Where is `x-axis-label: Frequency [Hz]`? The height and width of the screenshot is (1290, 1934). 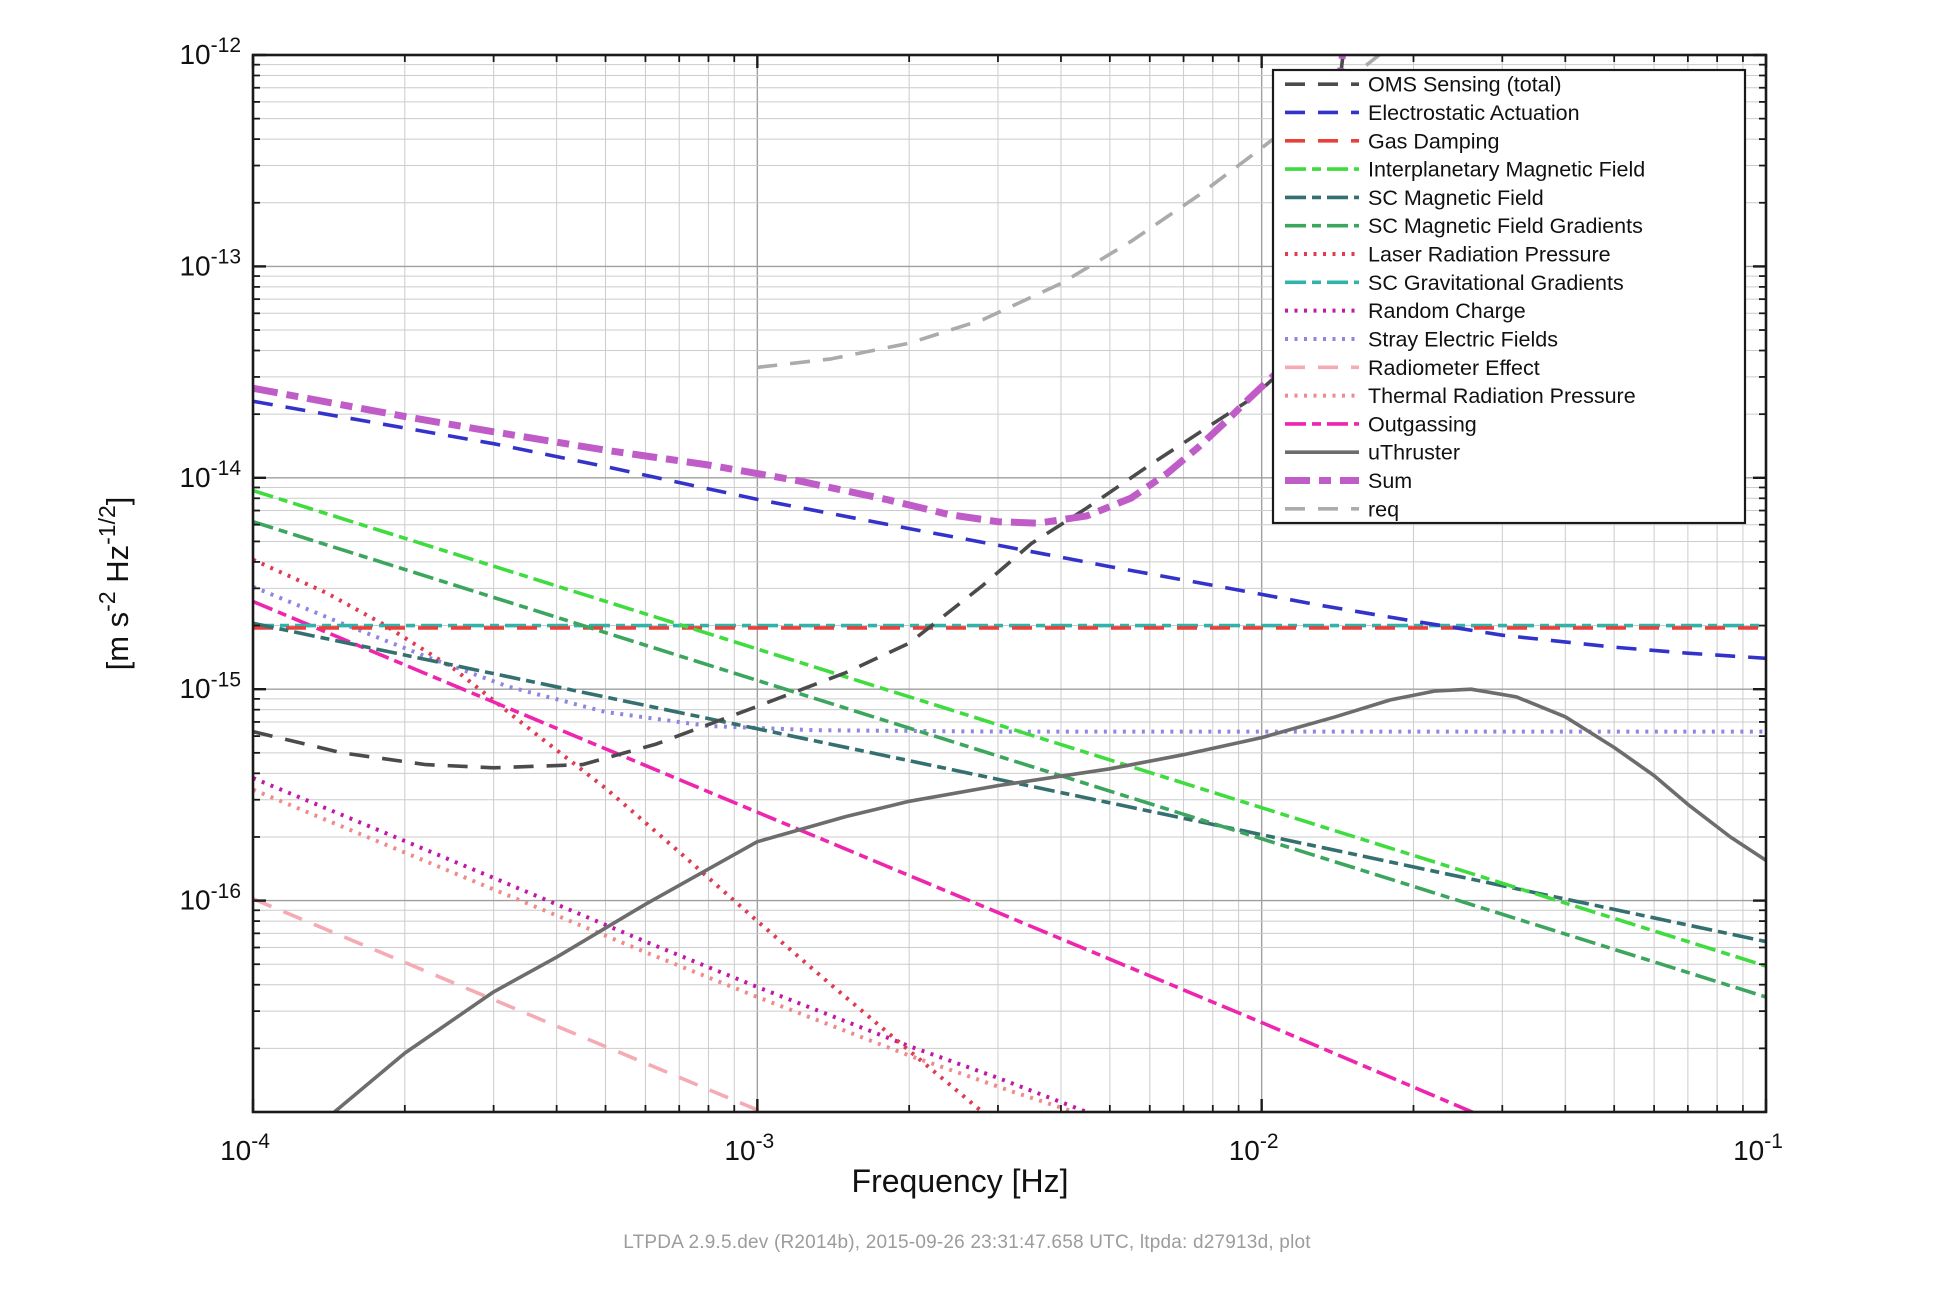 x-axis-label: Frequency [Hz] is located at coordinates (960, 1181).